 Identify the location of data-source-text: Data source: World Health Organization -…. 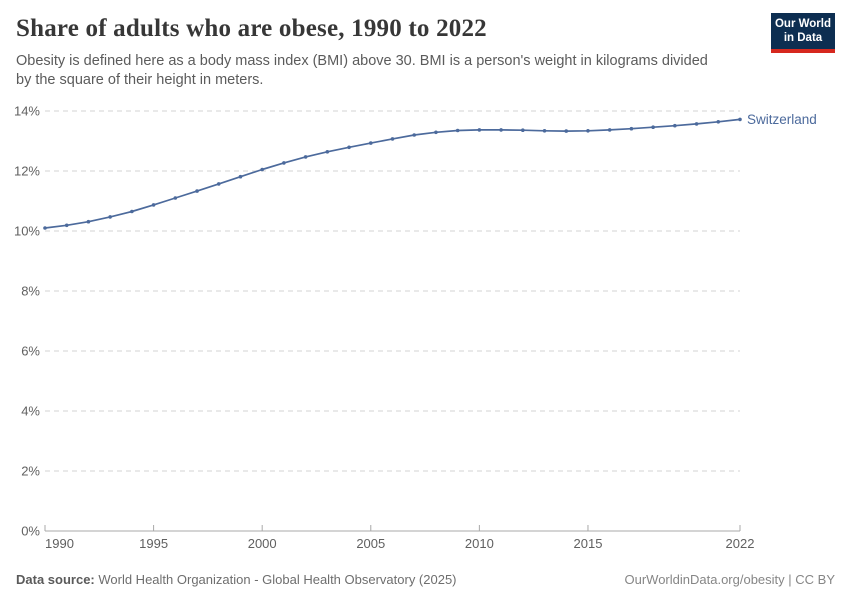
(236, 579).